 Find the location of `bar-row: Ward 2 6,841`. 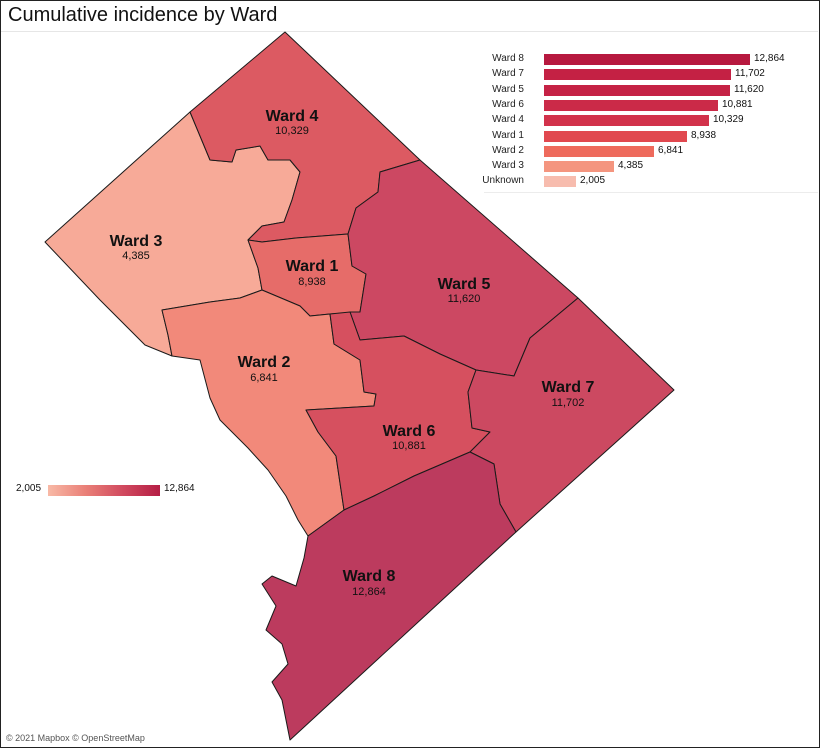

bar-row: Ward 2 6,841 is located at coordinates (651, 151).